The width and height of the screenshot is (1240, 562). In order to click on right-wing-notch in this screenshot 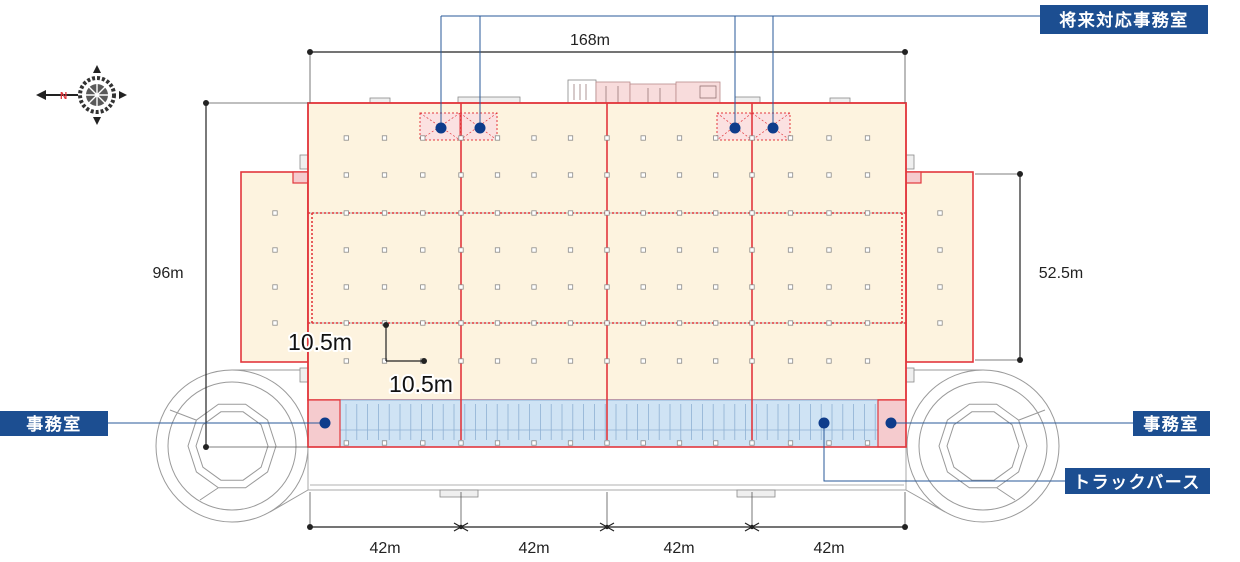, I will do `click(913, 177)`.